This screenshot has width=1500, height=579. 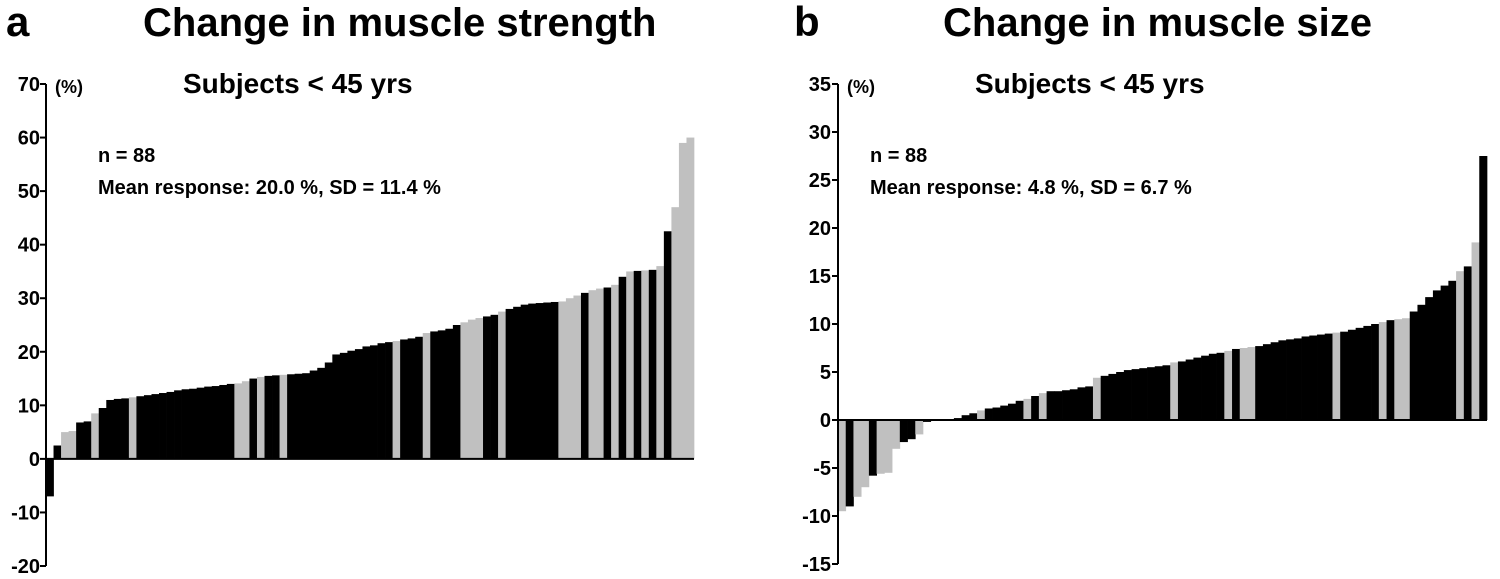 I want to click on panel-b-subtitle: Subjects < 45 yrs, so click(x=1090, y=83).